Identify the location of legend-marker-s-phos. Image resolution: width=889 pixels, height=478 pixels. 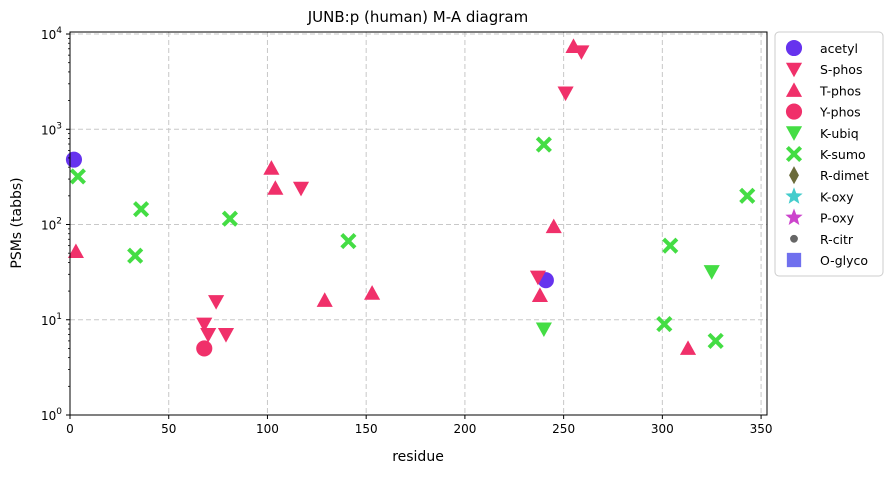
(794, 70).